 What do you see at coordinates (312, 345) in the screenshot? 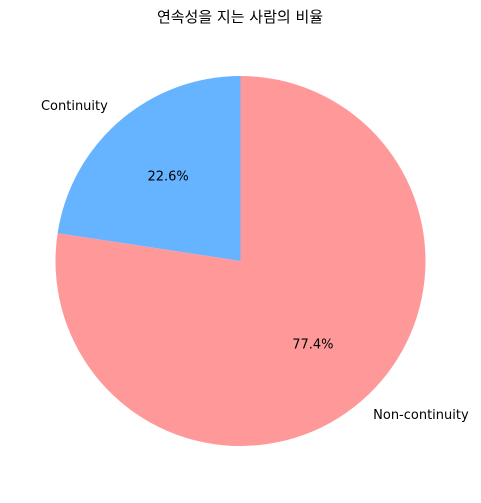
I see `slice-percent-label: 77.4%` at bounding box center [312, 345].